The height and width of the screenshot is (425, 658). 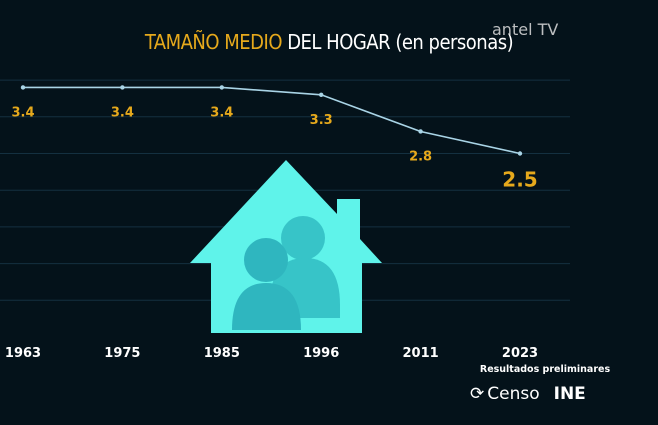 I want to click on x-tick-label: 1996, so click(x=321, y=353).